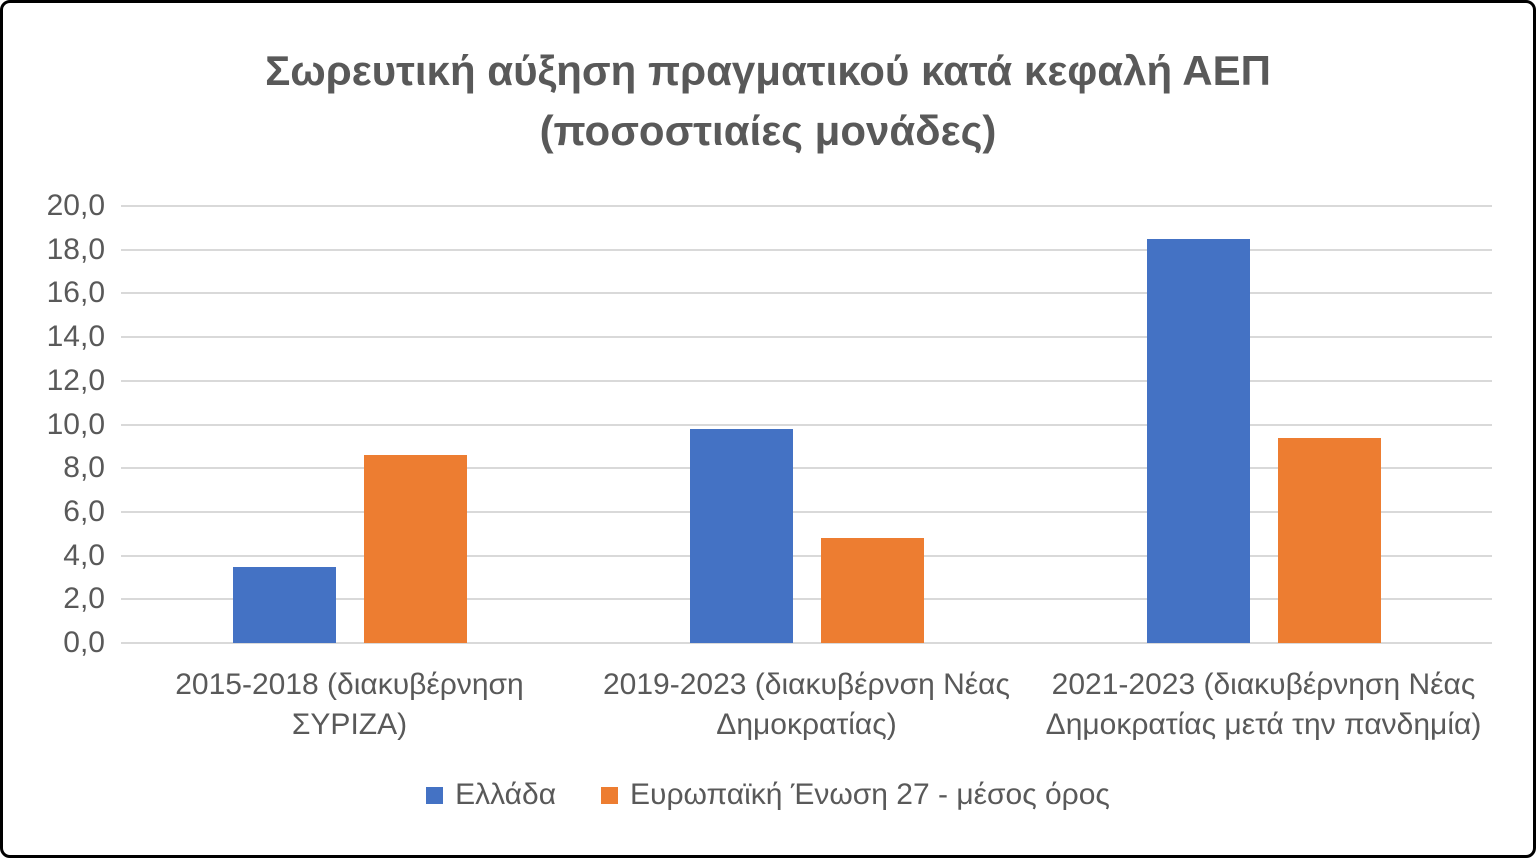  I want to click on legend-label: Ελλάδα, so click(506, 794).